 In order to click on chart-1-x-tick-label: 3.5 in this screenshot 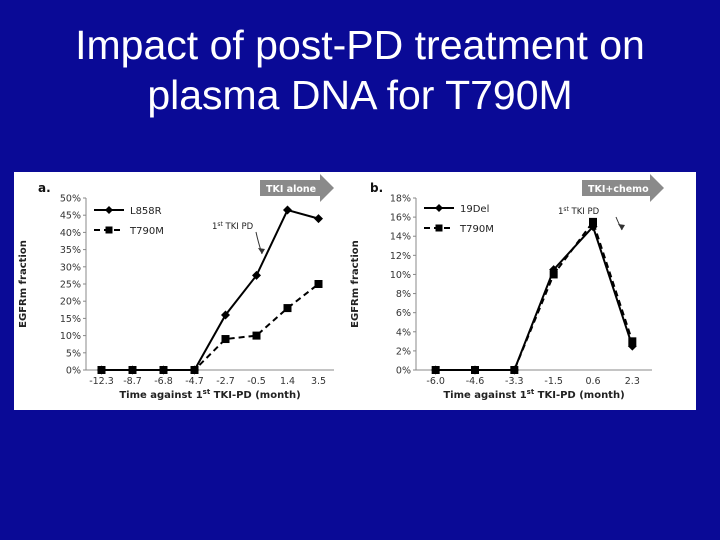, I will do `click(318, 381)`.